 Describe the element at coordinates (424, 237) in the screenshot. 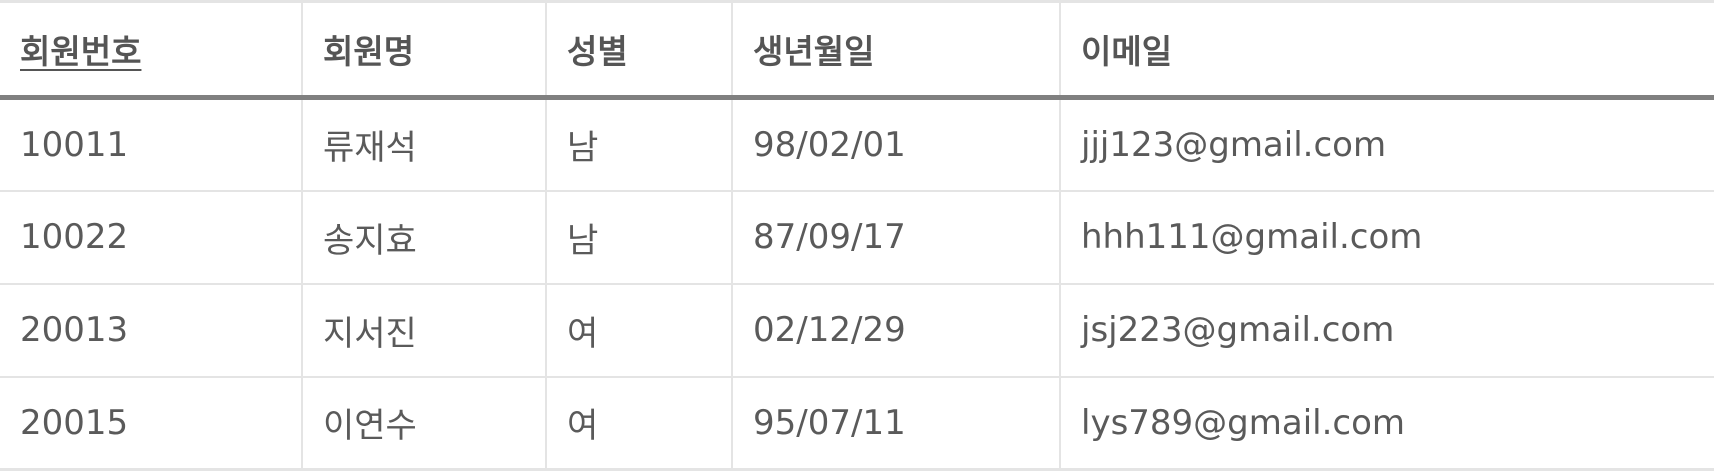

I see `cell-member-name: 송지효` at that location.